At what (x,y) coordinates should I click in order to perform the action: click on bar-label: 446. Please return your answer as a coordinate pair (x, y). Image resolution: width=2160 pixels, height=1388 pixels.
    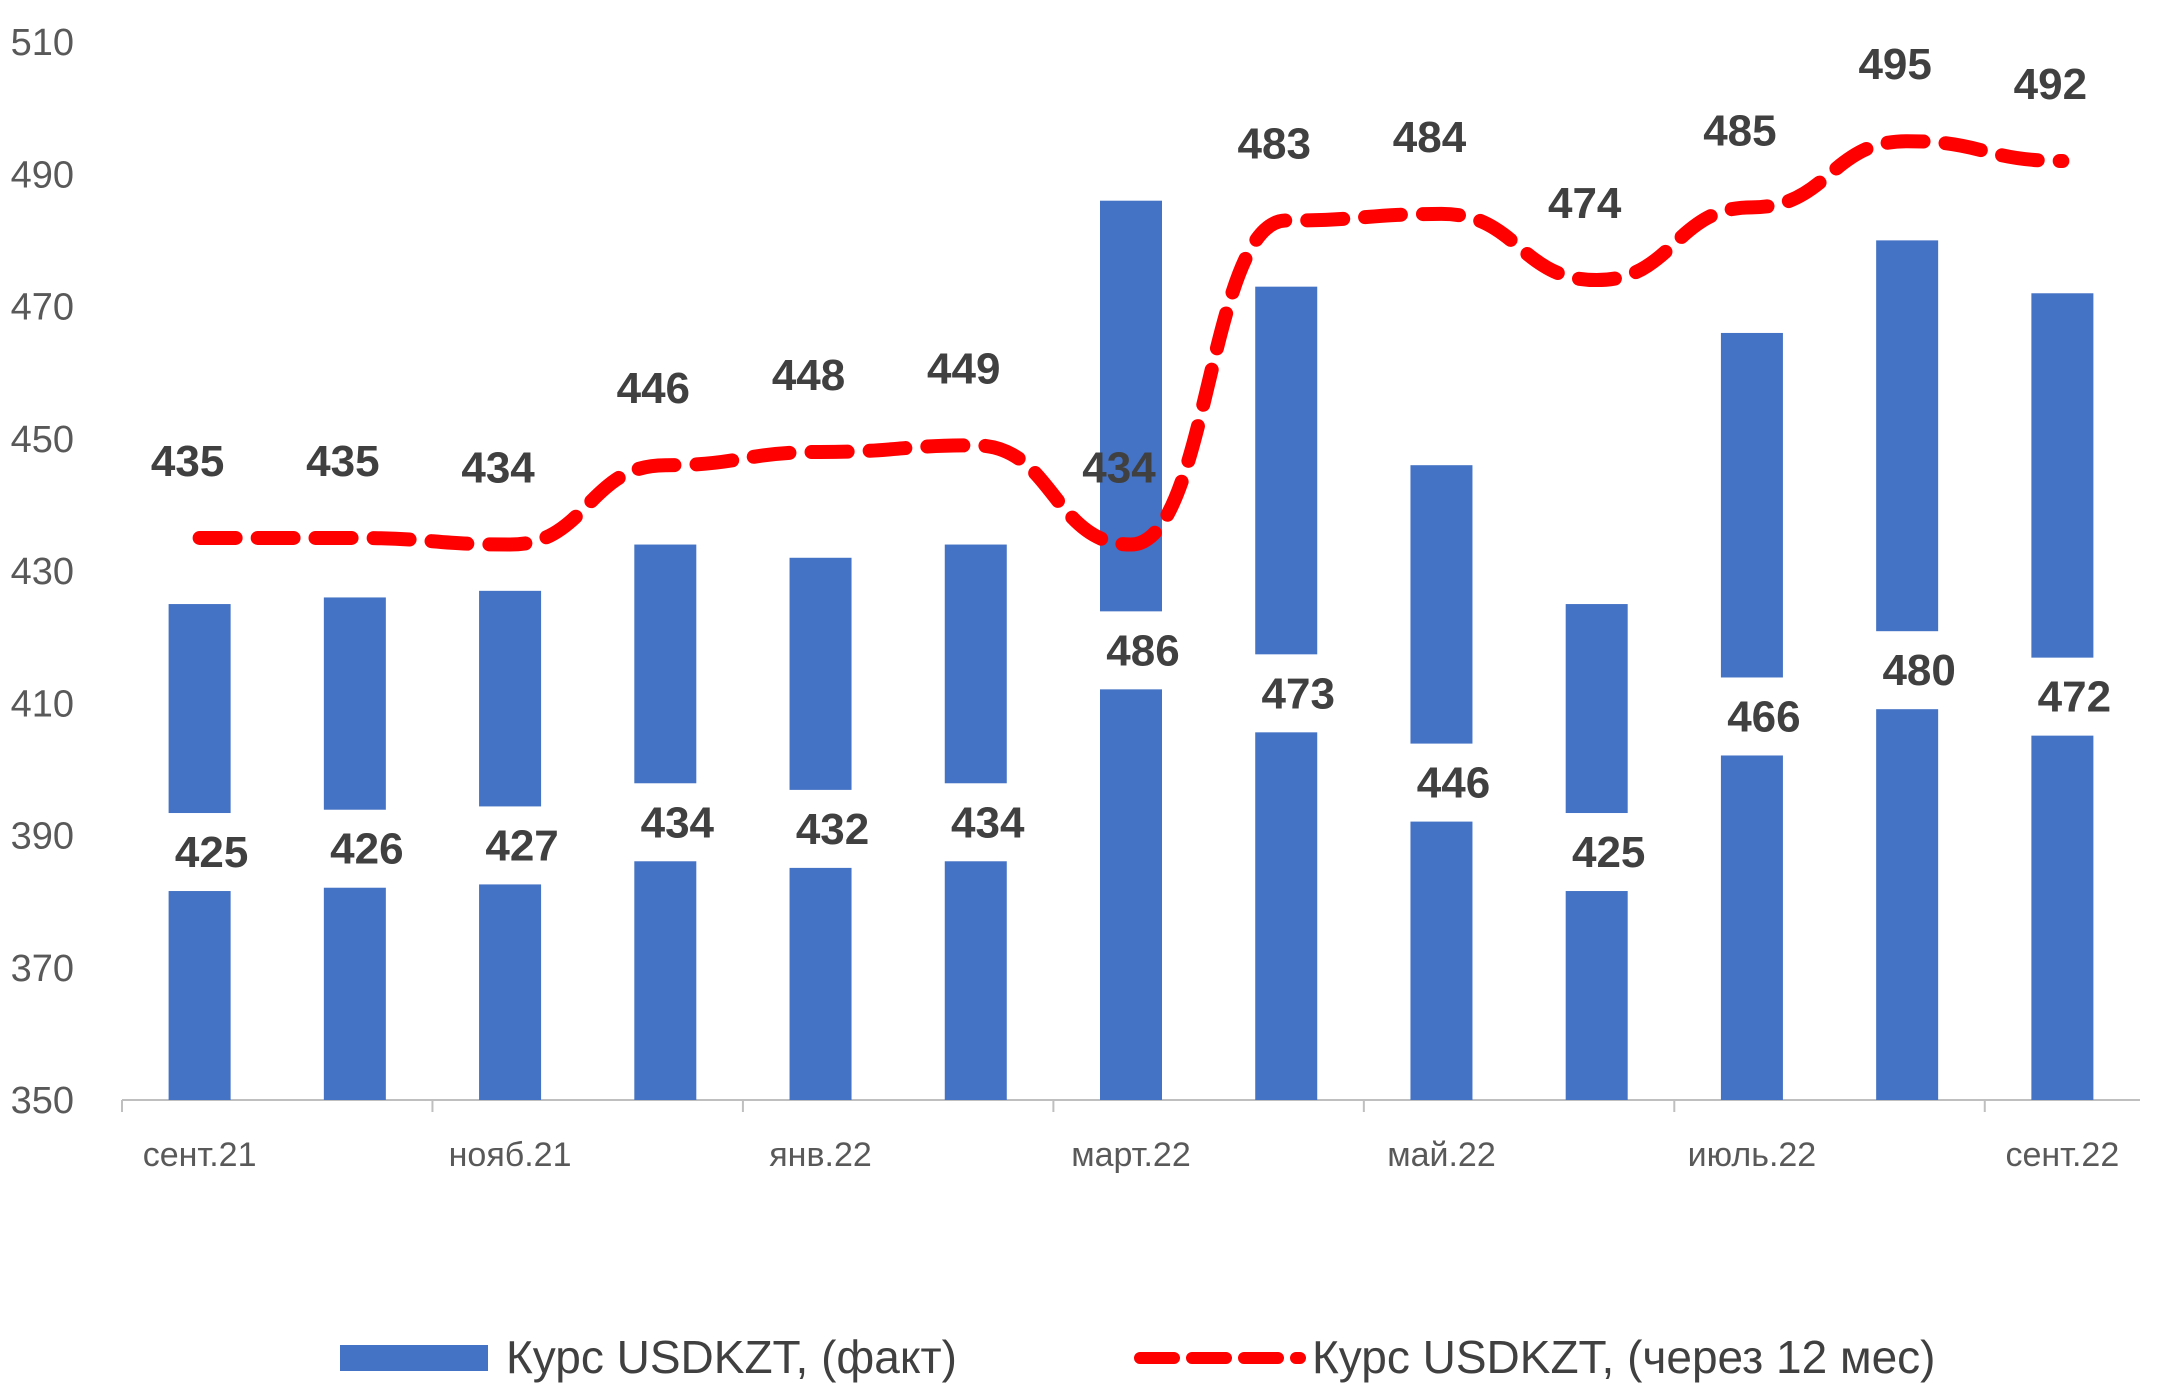
    Looking at the image, I should click on (1453, 783).